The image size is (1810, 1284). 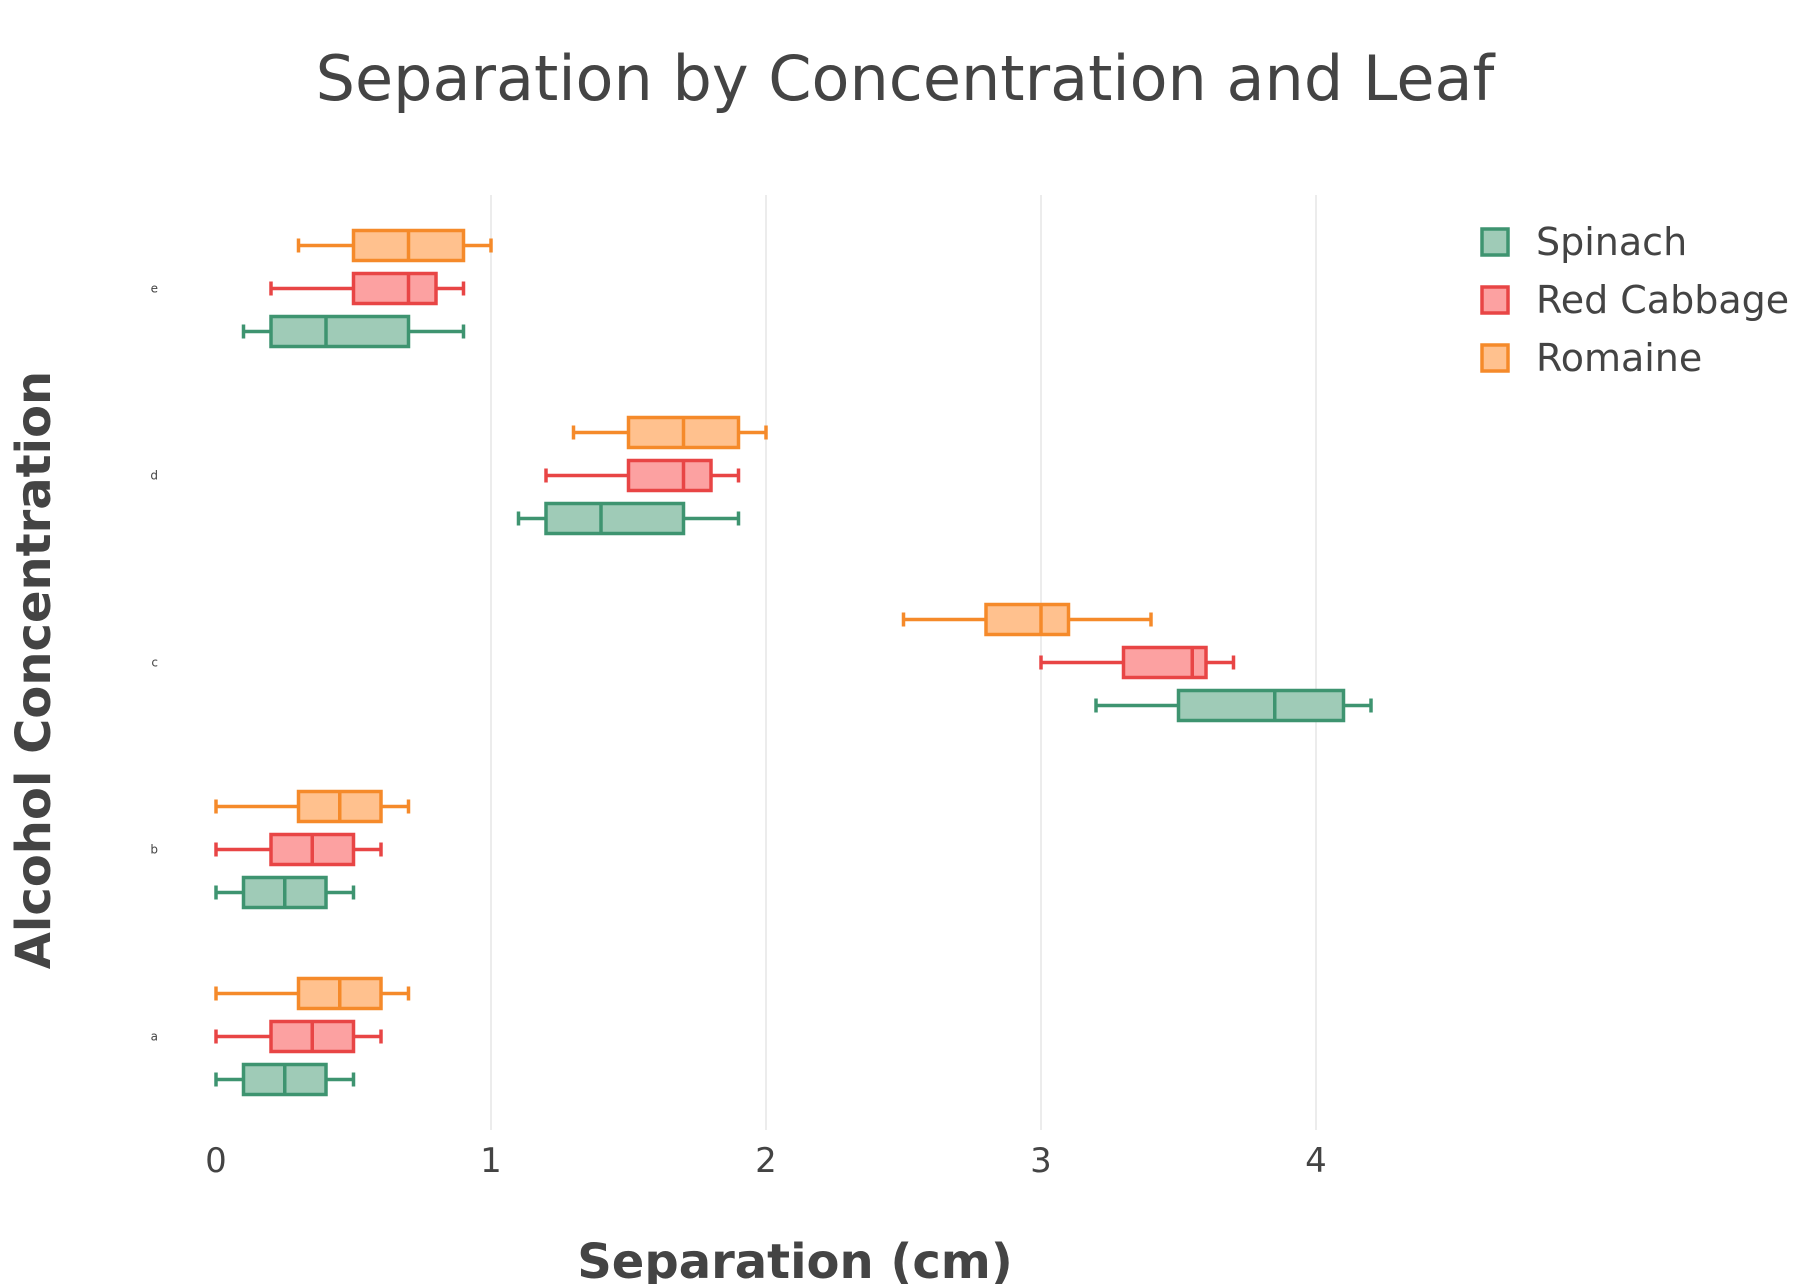 What do you see at coordinates (491, 1161) in the screenshot?
I see `x-tick-label: 1` at bounding box center [491, 1161].